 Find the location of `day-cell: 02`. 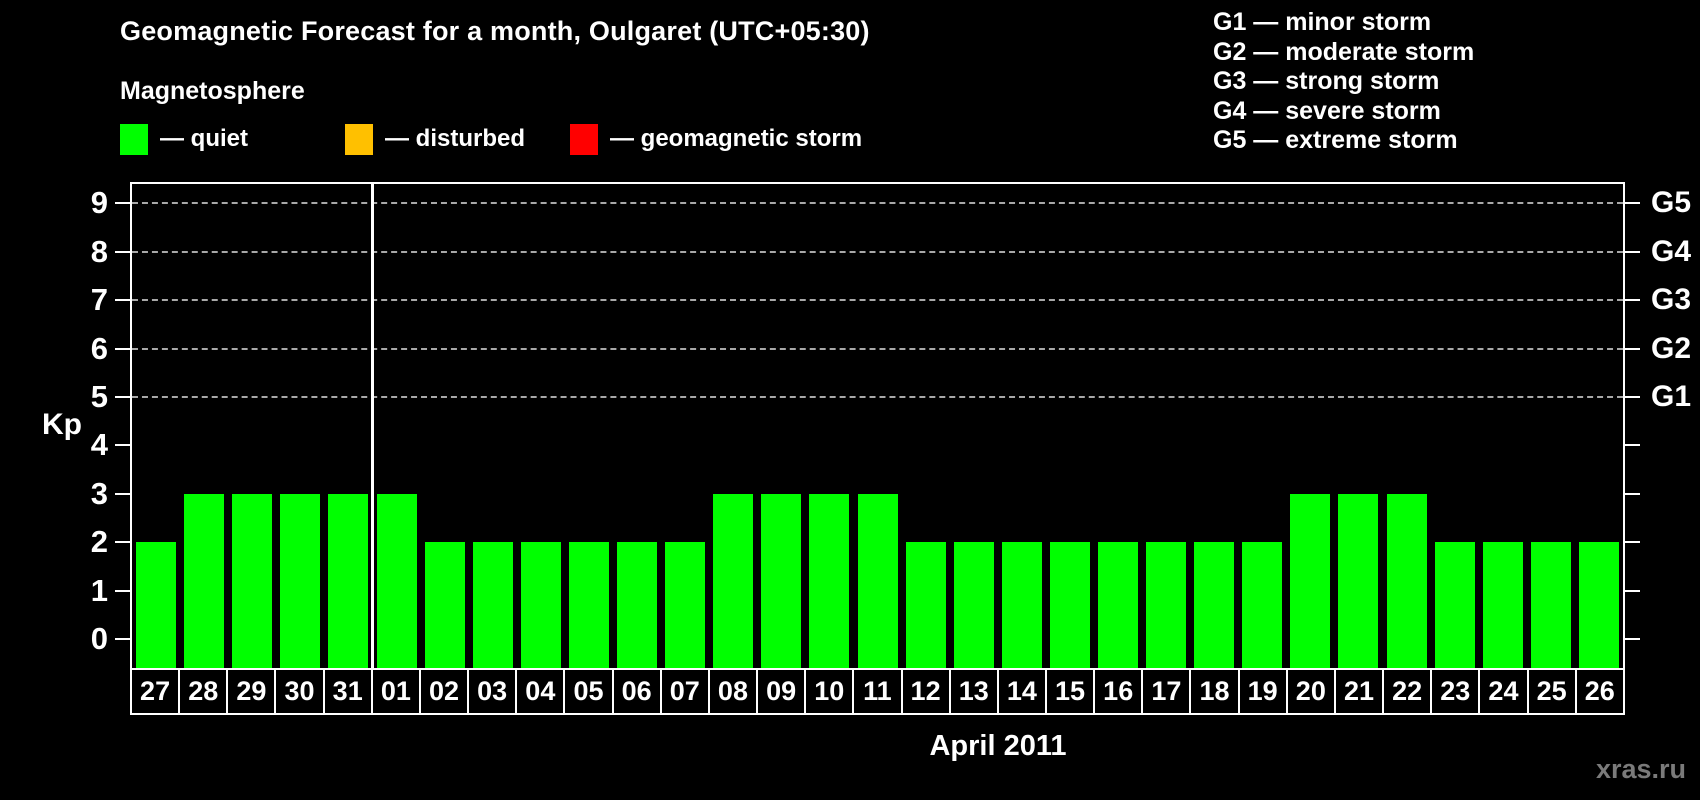

day-cell: 02 is located at coordinates (445, 691).